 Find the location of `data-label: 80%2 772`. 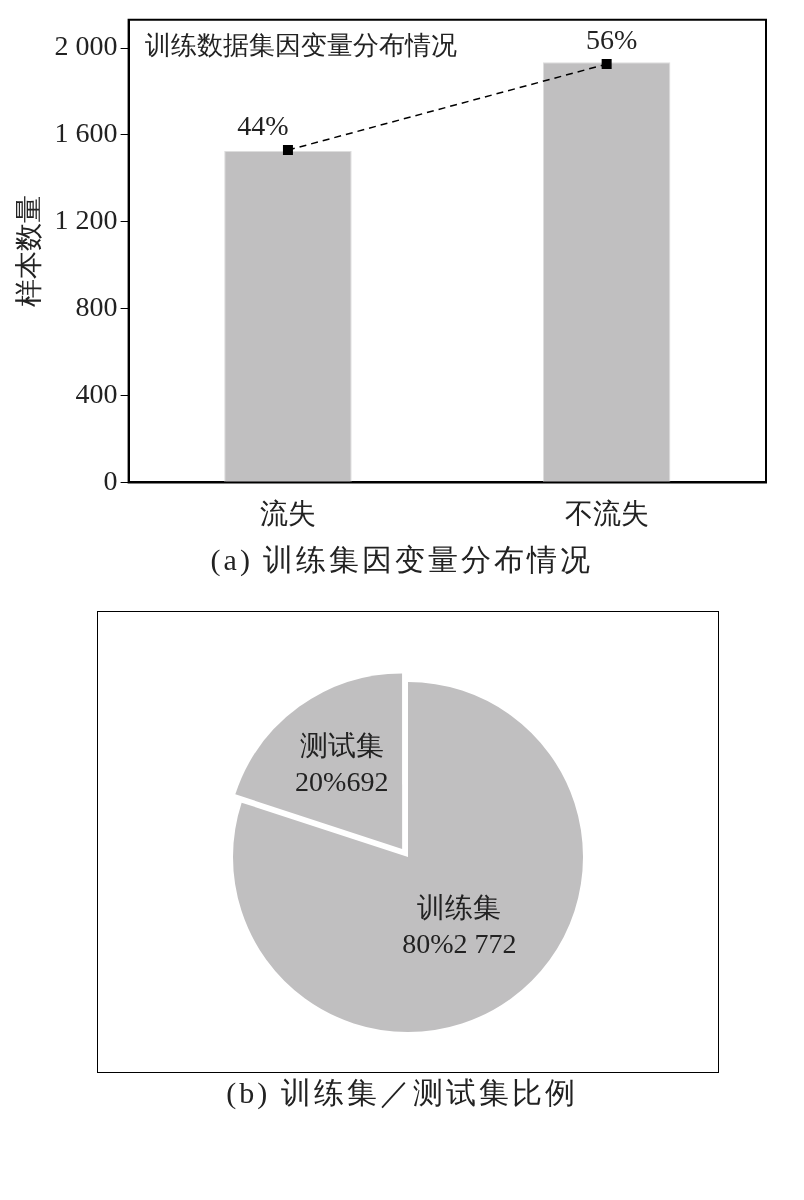

data-label: 80%2 772 is located at coordinates (459, 944).